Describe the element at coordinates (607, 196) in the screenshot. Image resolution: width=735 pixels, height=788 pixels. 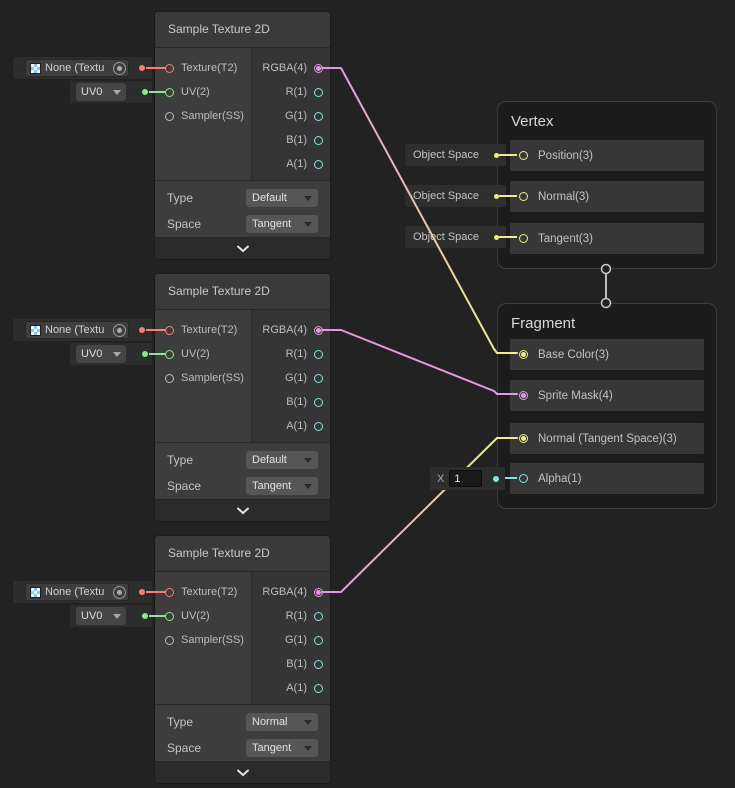
I see `vertex-normal-row: Normal(3)` at that location.